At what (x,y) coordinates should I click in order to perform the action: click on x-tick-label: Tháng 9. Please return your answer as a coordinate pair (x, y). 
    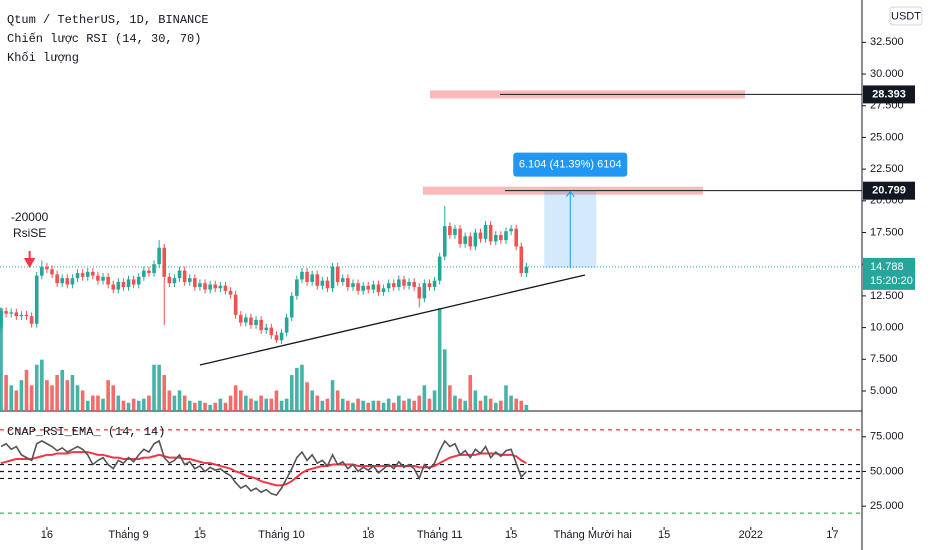
    Looking at the image, I should click on (128, 535).